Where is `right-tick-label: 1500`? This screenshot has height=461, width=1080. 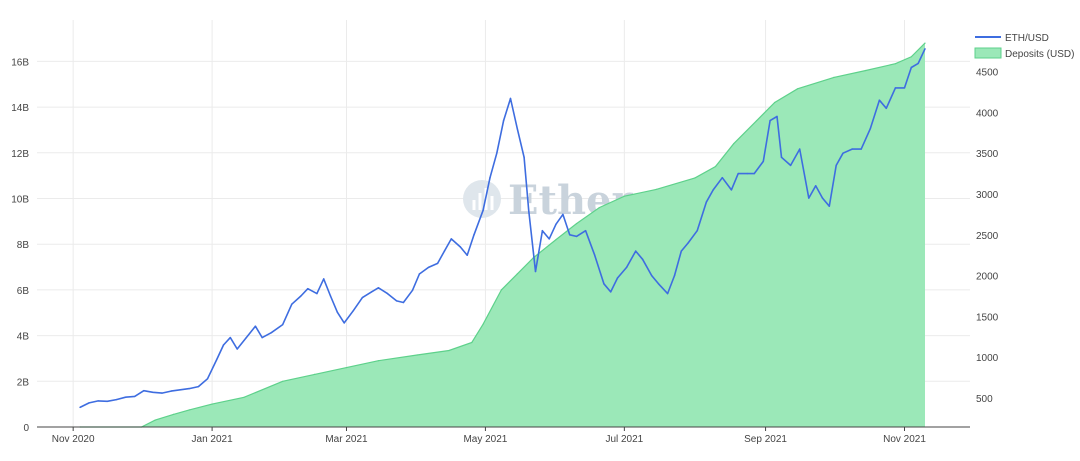 right-tick-label: 1500 is located at coordinates (987, 317).